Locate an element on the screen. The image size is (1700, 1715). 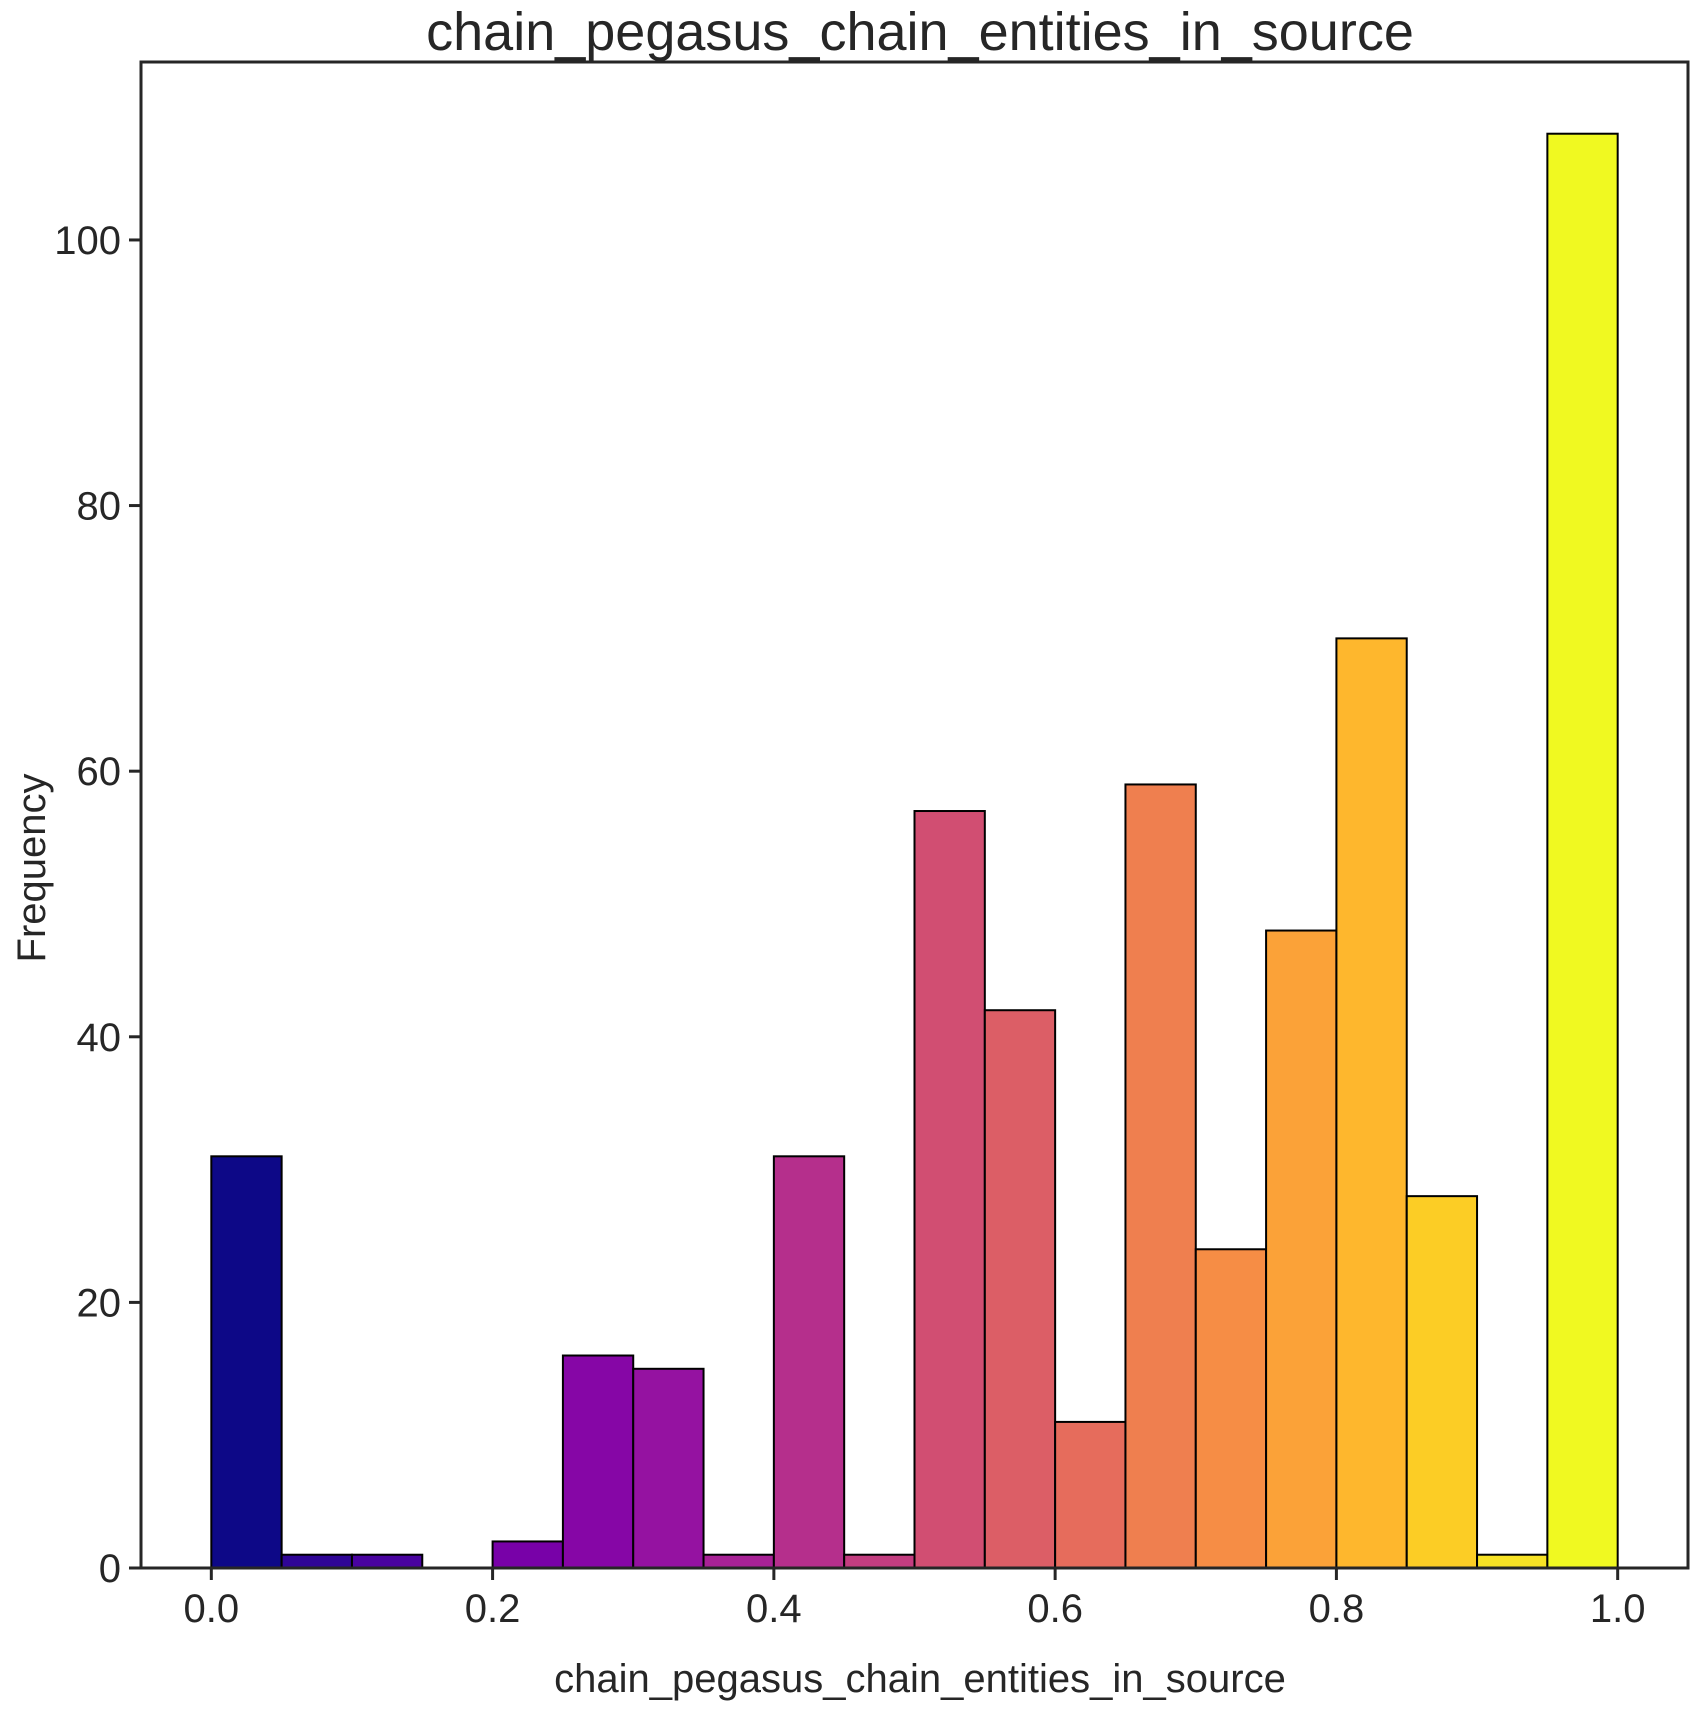
y-ticks-group: 0 20 40 60 80 100 is located at coordinates (97, 905).